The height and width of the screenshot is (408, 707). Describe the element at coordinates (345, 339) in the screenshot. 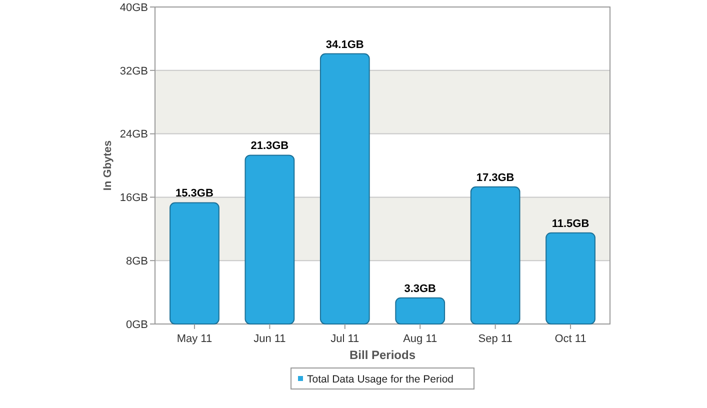

I see `x-tick-label: Jul 11` at that location.